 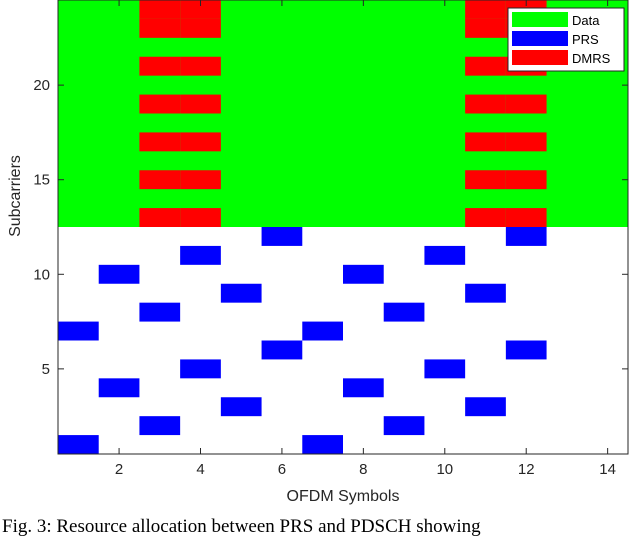 What do you see at coordinates (607, 469) in the screenshot?
I see `x-tick-label: 14` at bounding box center [607, 469].